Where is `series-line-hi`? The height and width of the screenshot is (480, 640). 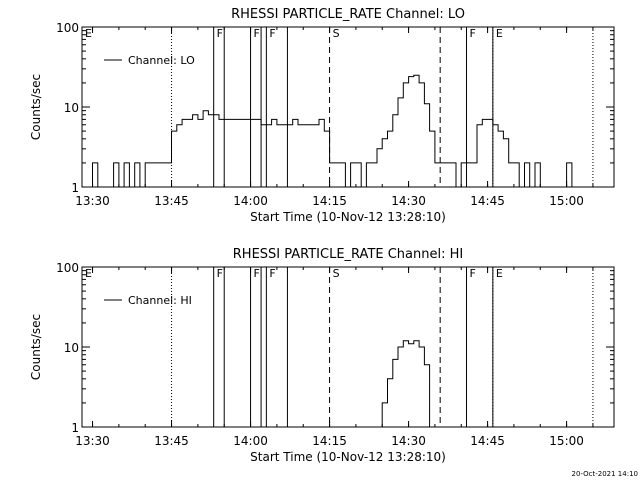
series-line-hi is located at coordinates (406, 384).